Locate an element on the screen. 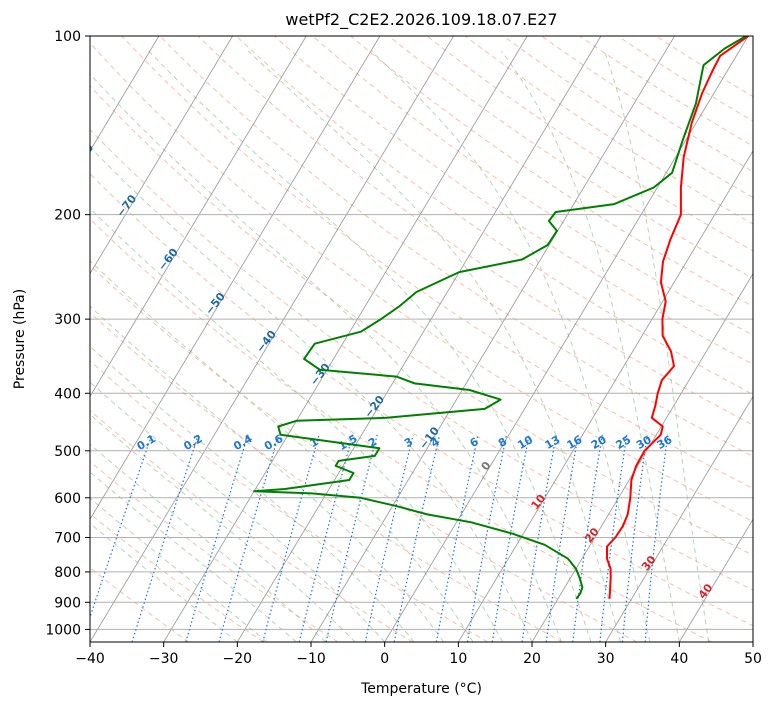 The width and height of the screenshot is (775, 708). mixing-ratio-label: 20 is located at coordinates (599, 442).